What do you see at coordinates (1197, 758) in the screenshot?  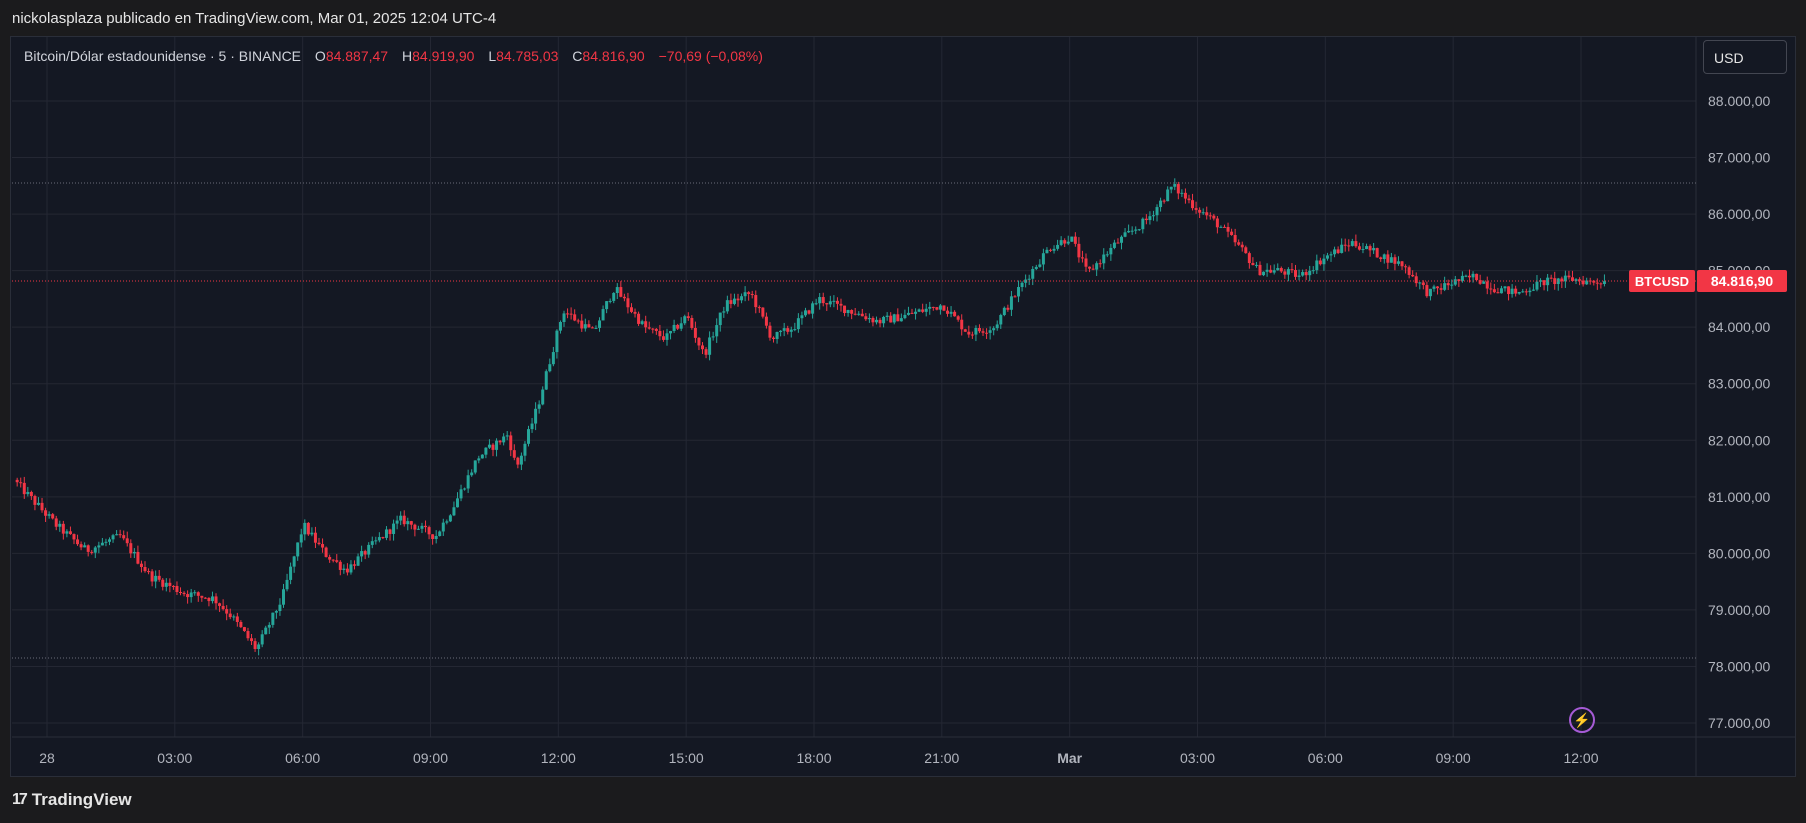 I see `time-tick-label: 03:00` at bounding box center [1197, 758].